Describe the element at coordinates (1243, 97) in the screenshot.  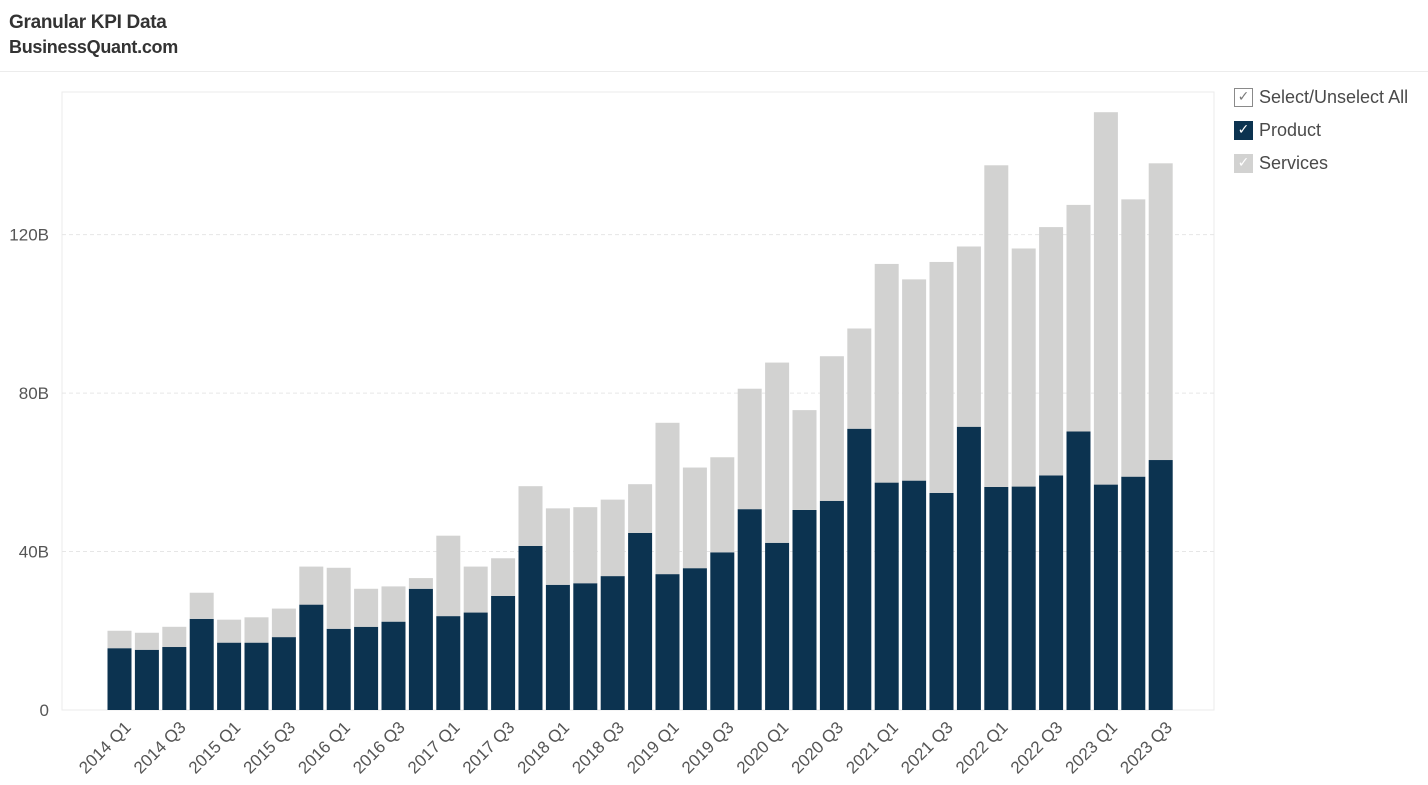
I see `checkbox-select-all: ✓` at that location.